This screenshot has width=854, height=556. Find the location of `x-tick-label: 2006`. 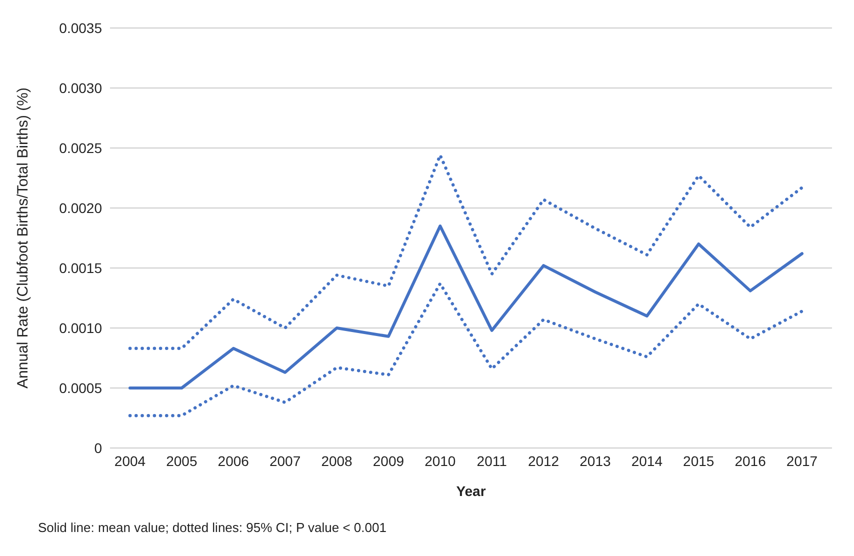

x-tick-label: 2006 is located at coordinates (234, 460).